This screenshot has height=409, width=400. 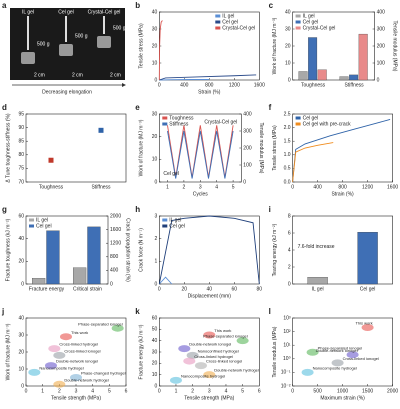 I want to click on y-tick-label: 75, so click(x=21, y=169).